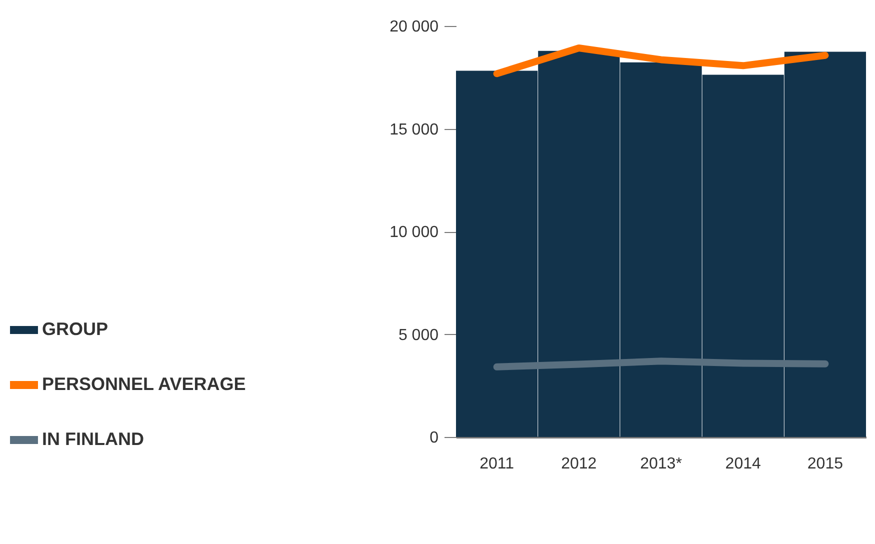  What do you see at coordinates (497, 464) in the screenshot?
I see `x-tick-label: 2011` at bounding box center [497, 464].